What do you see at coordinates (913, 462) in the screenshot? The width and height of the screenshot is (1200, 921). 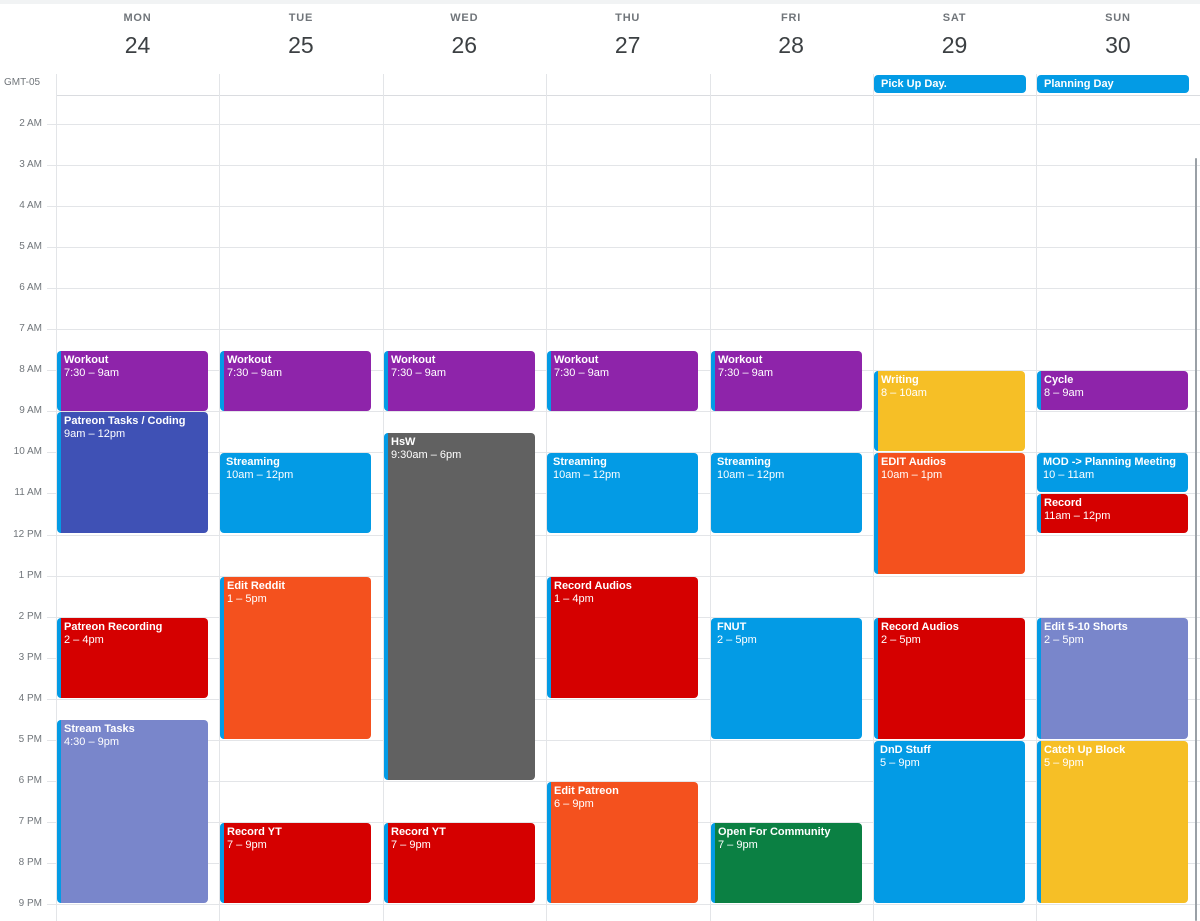 I see `event-title: EDIT Audios` at bounding box center [913, 462].